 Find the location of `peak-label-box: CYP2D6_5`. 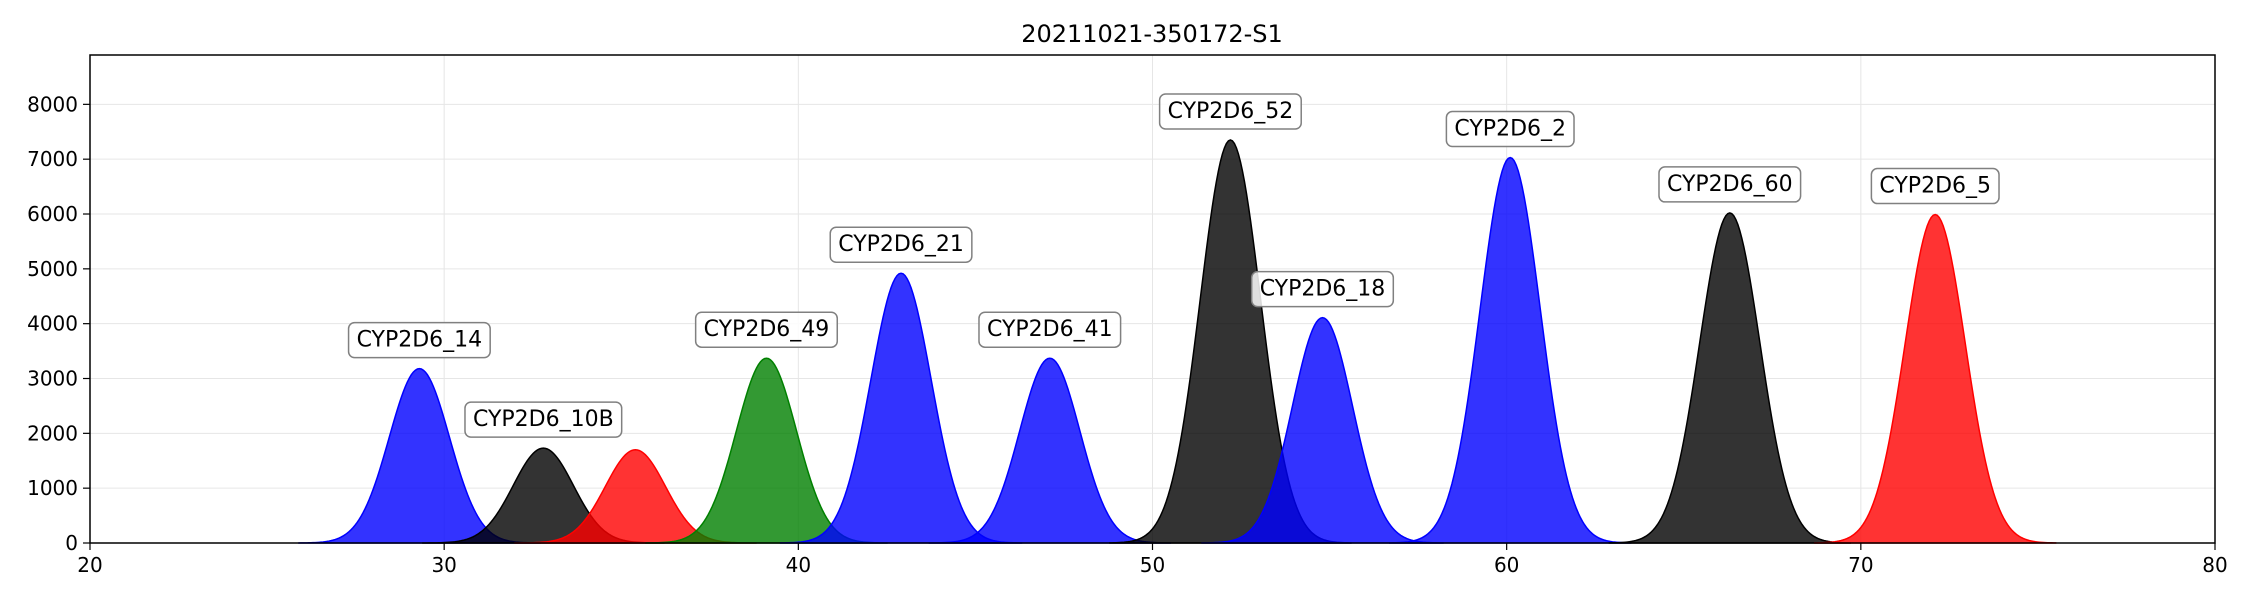

peak-label-box: CYP2D6_5 is located at coordinates (1935, 186).